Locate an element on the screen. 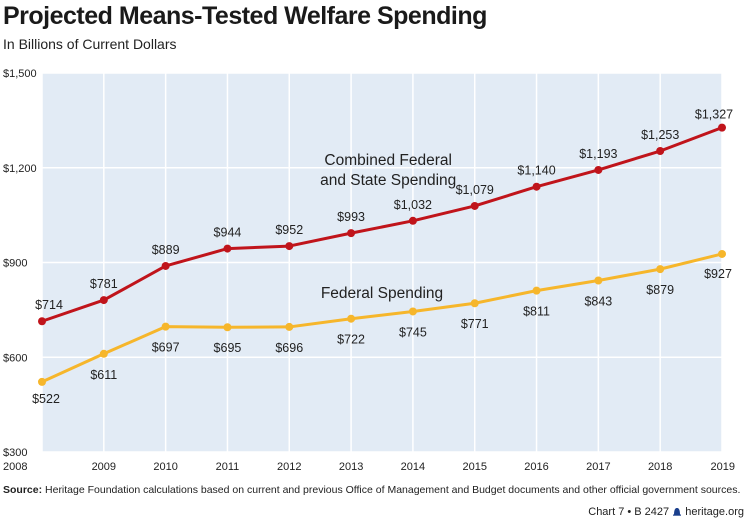 The image size is (750, 526). data-label: $1,140 is located at coordinates (536, 171).